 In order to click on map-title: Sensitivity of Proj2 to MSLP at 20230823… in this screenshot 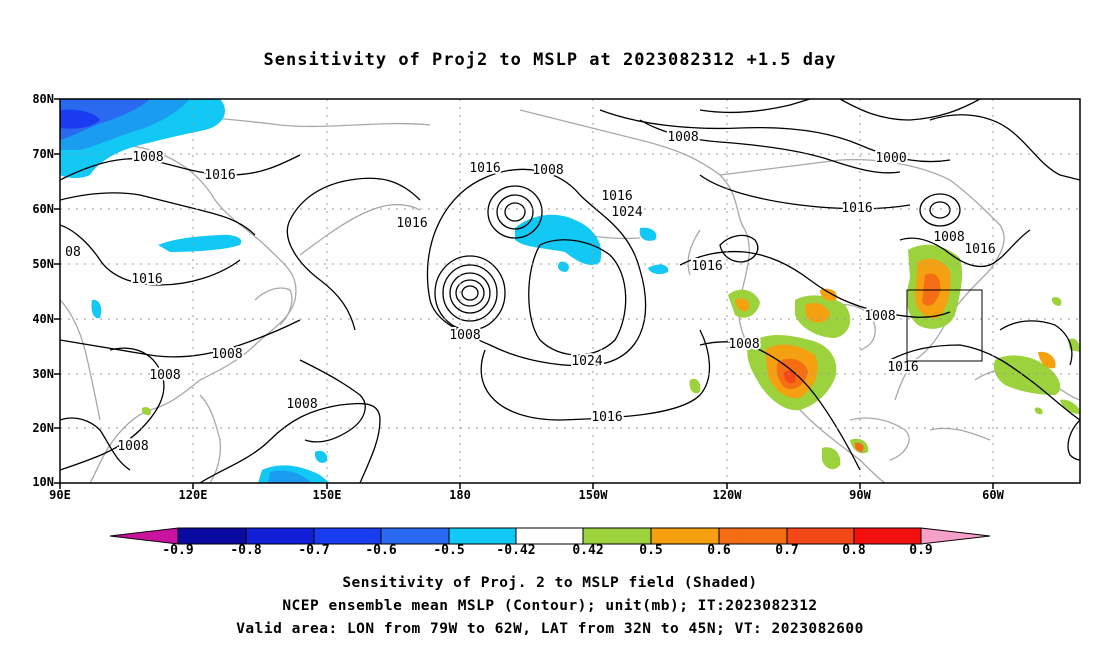, I will do `click(550, 60)`.